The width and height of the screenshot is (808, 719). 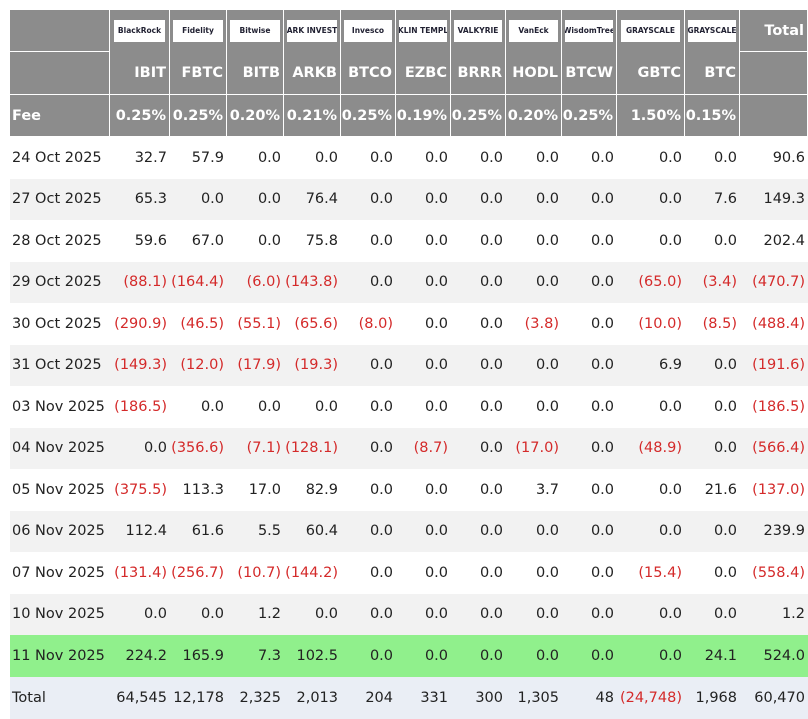 What do you see at coordinates (255, 656) in the screenshot?
I see `flow-value: 7.3` at bounding box center [255, 656].